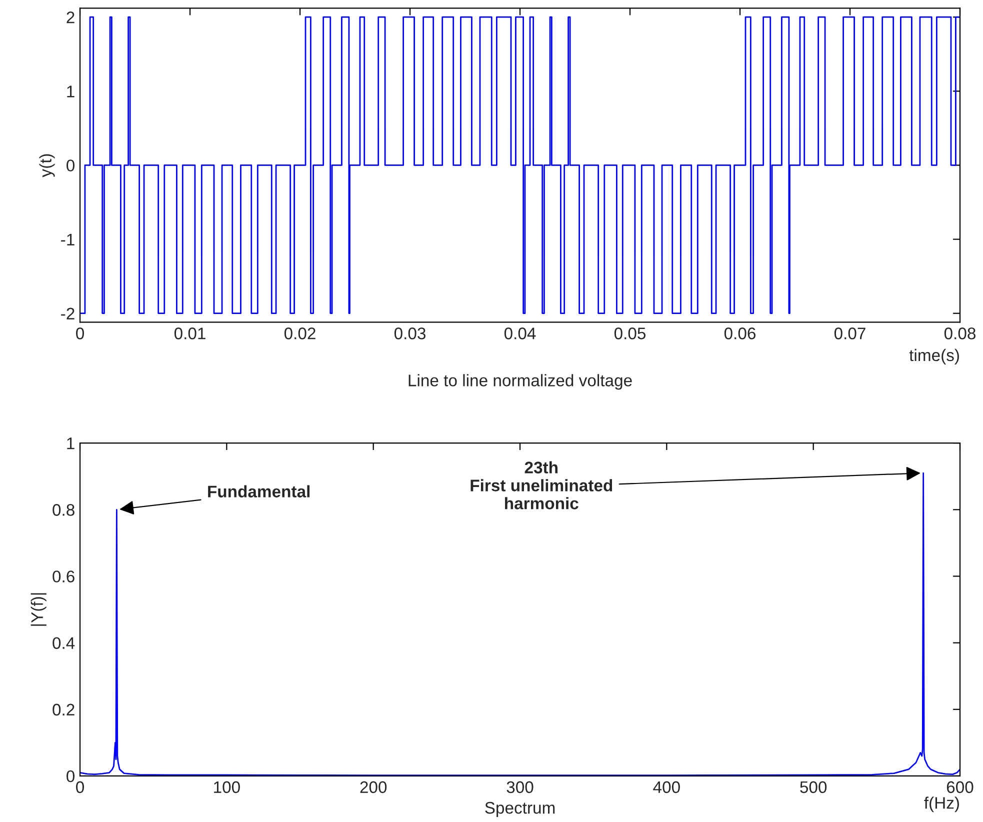  What do you see at coordinates (960, 787) in the screenshot?
I see `x-tick-label: 600` at bounding box center [960, 787].